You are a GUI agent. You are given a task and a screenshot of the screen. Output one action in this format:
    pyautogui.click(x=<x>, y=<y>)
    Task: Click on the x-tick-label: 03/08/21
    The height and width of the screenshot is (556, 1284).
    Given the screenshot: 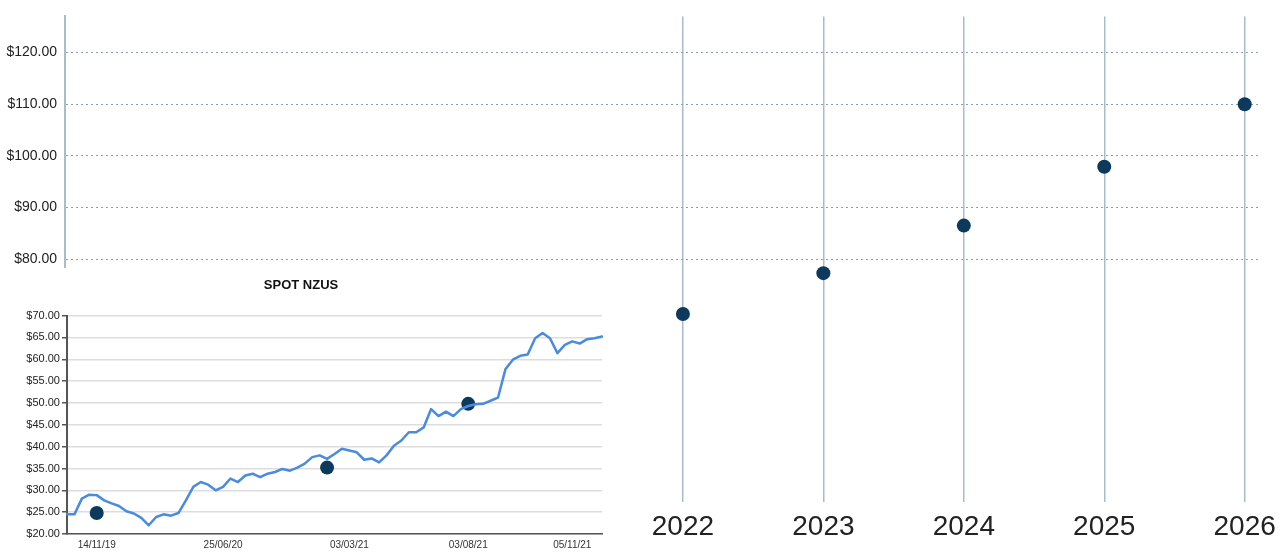 What is the action you would take?
    pyautogui.click(x=468, y=544)
    